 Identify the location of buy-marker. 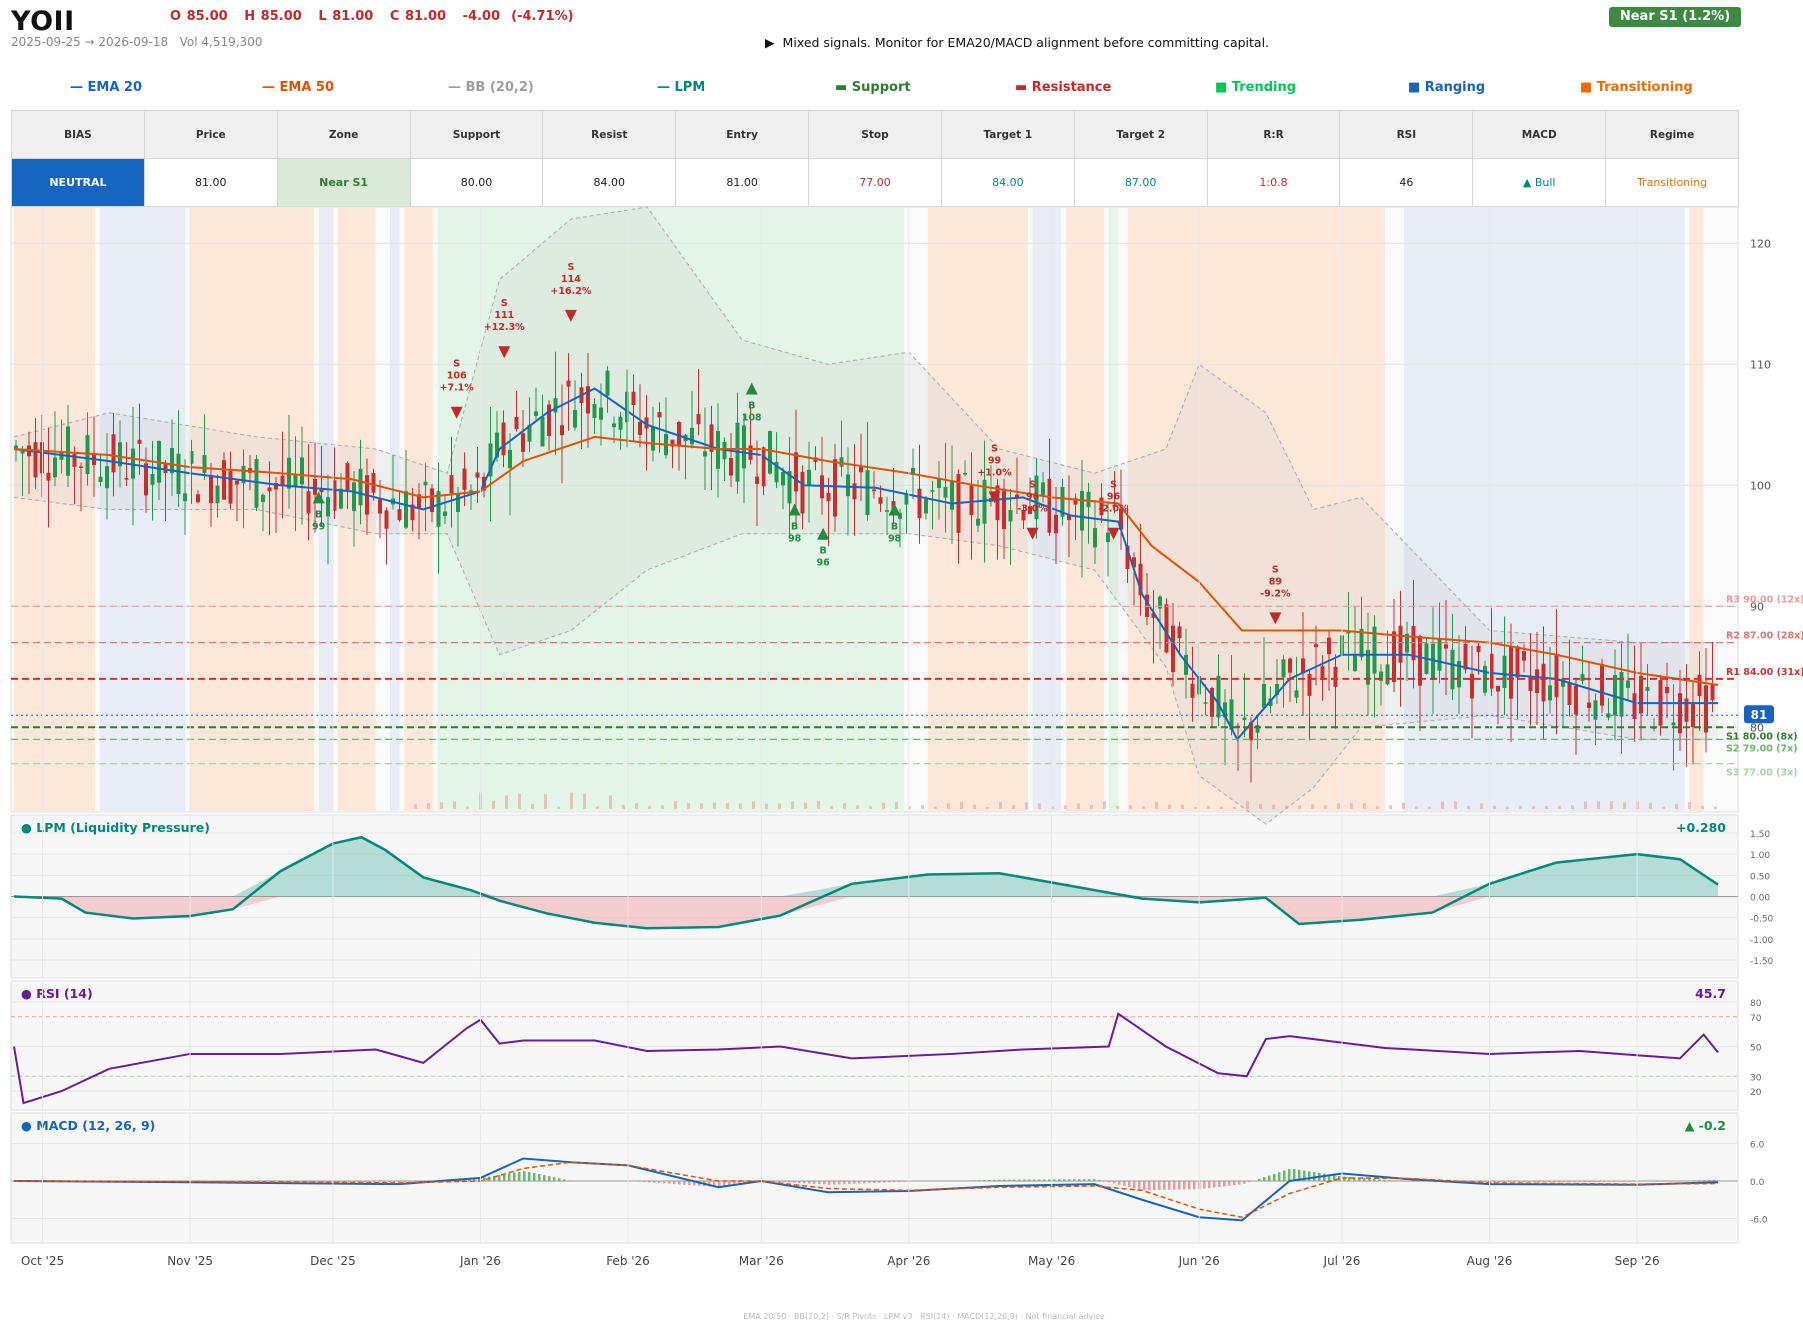
(894, 509).